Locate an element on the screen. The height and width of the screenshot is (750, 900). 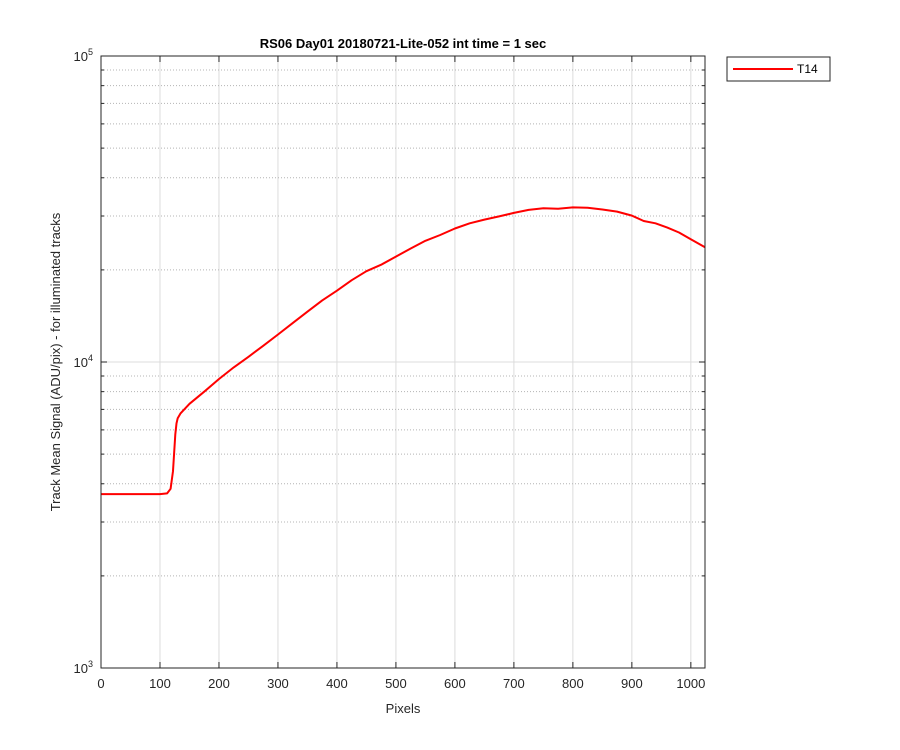
x-tick-label: 800 is located at coordinates (573, 683).